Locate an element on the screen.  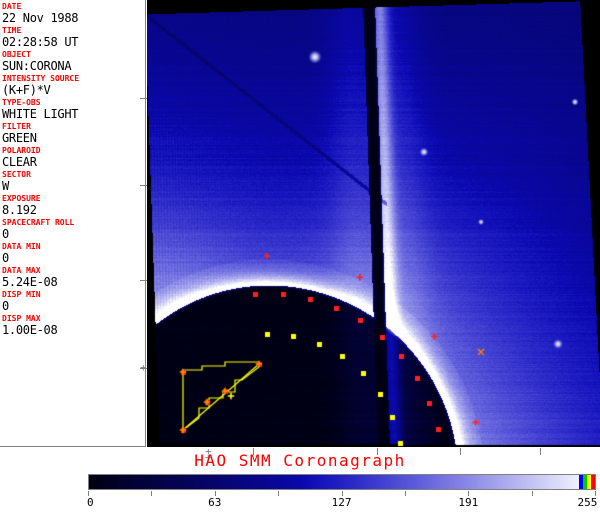
colorbar-tick-label: 127 is located at coordinates (341, 502).